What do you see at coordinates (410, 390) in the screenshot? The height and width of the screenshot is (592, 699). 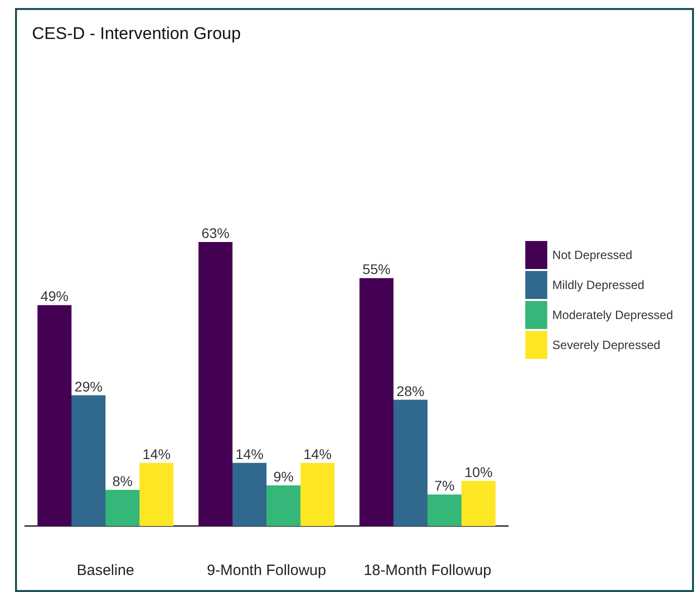 I see `data-label: 28%` at bounding box center [410, 390].